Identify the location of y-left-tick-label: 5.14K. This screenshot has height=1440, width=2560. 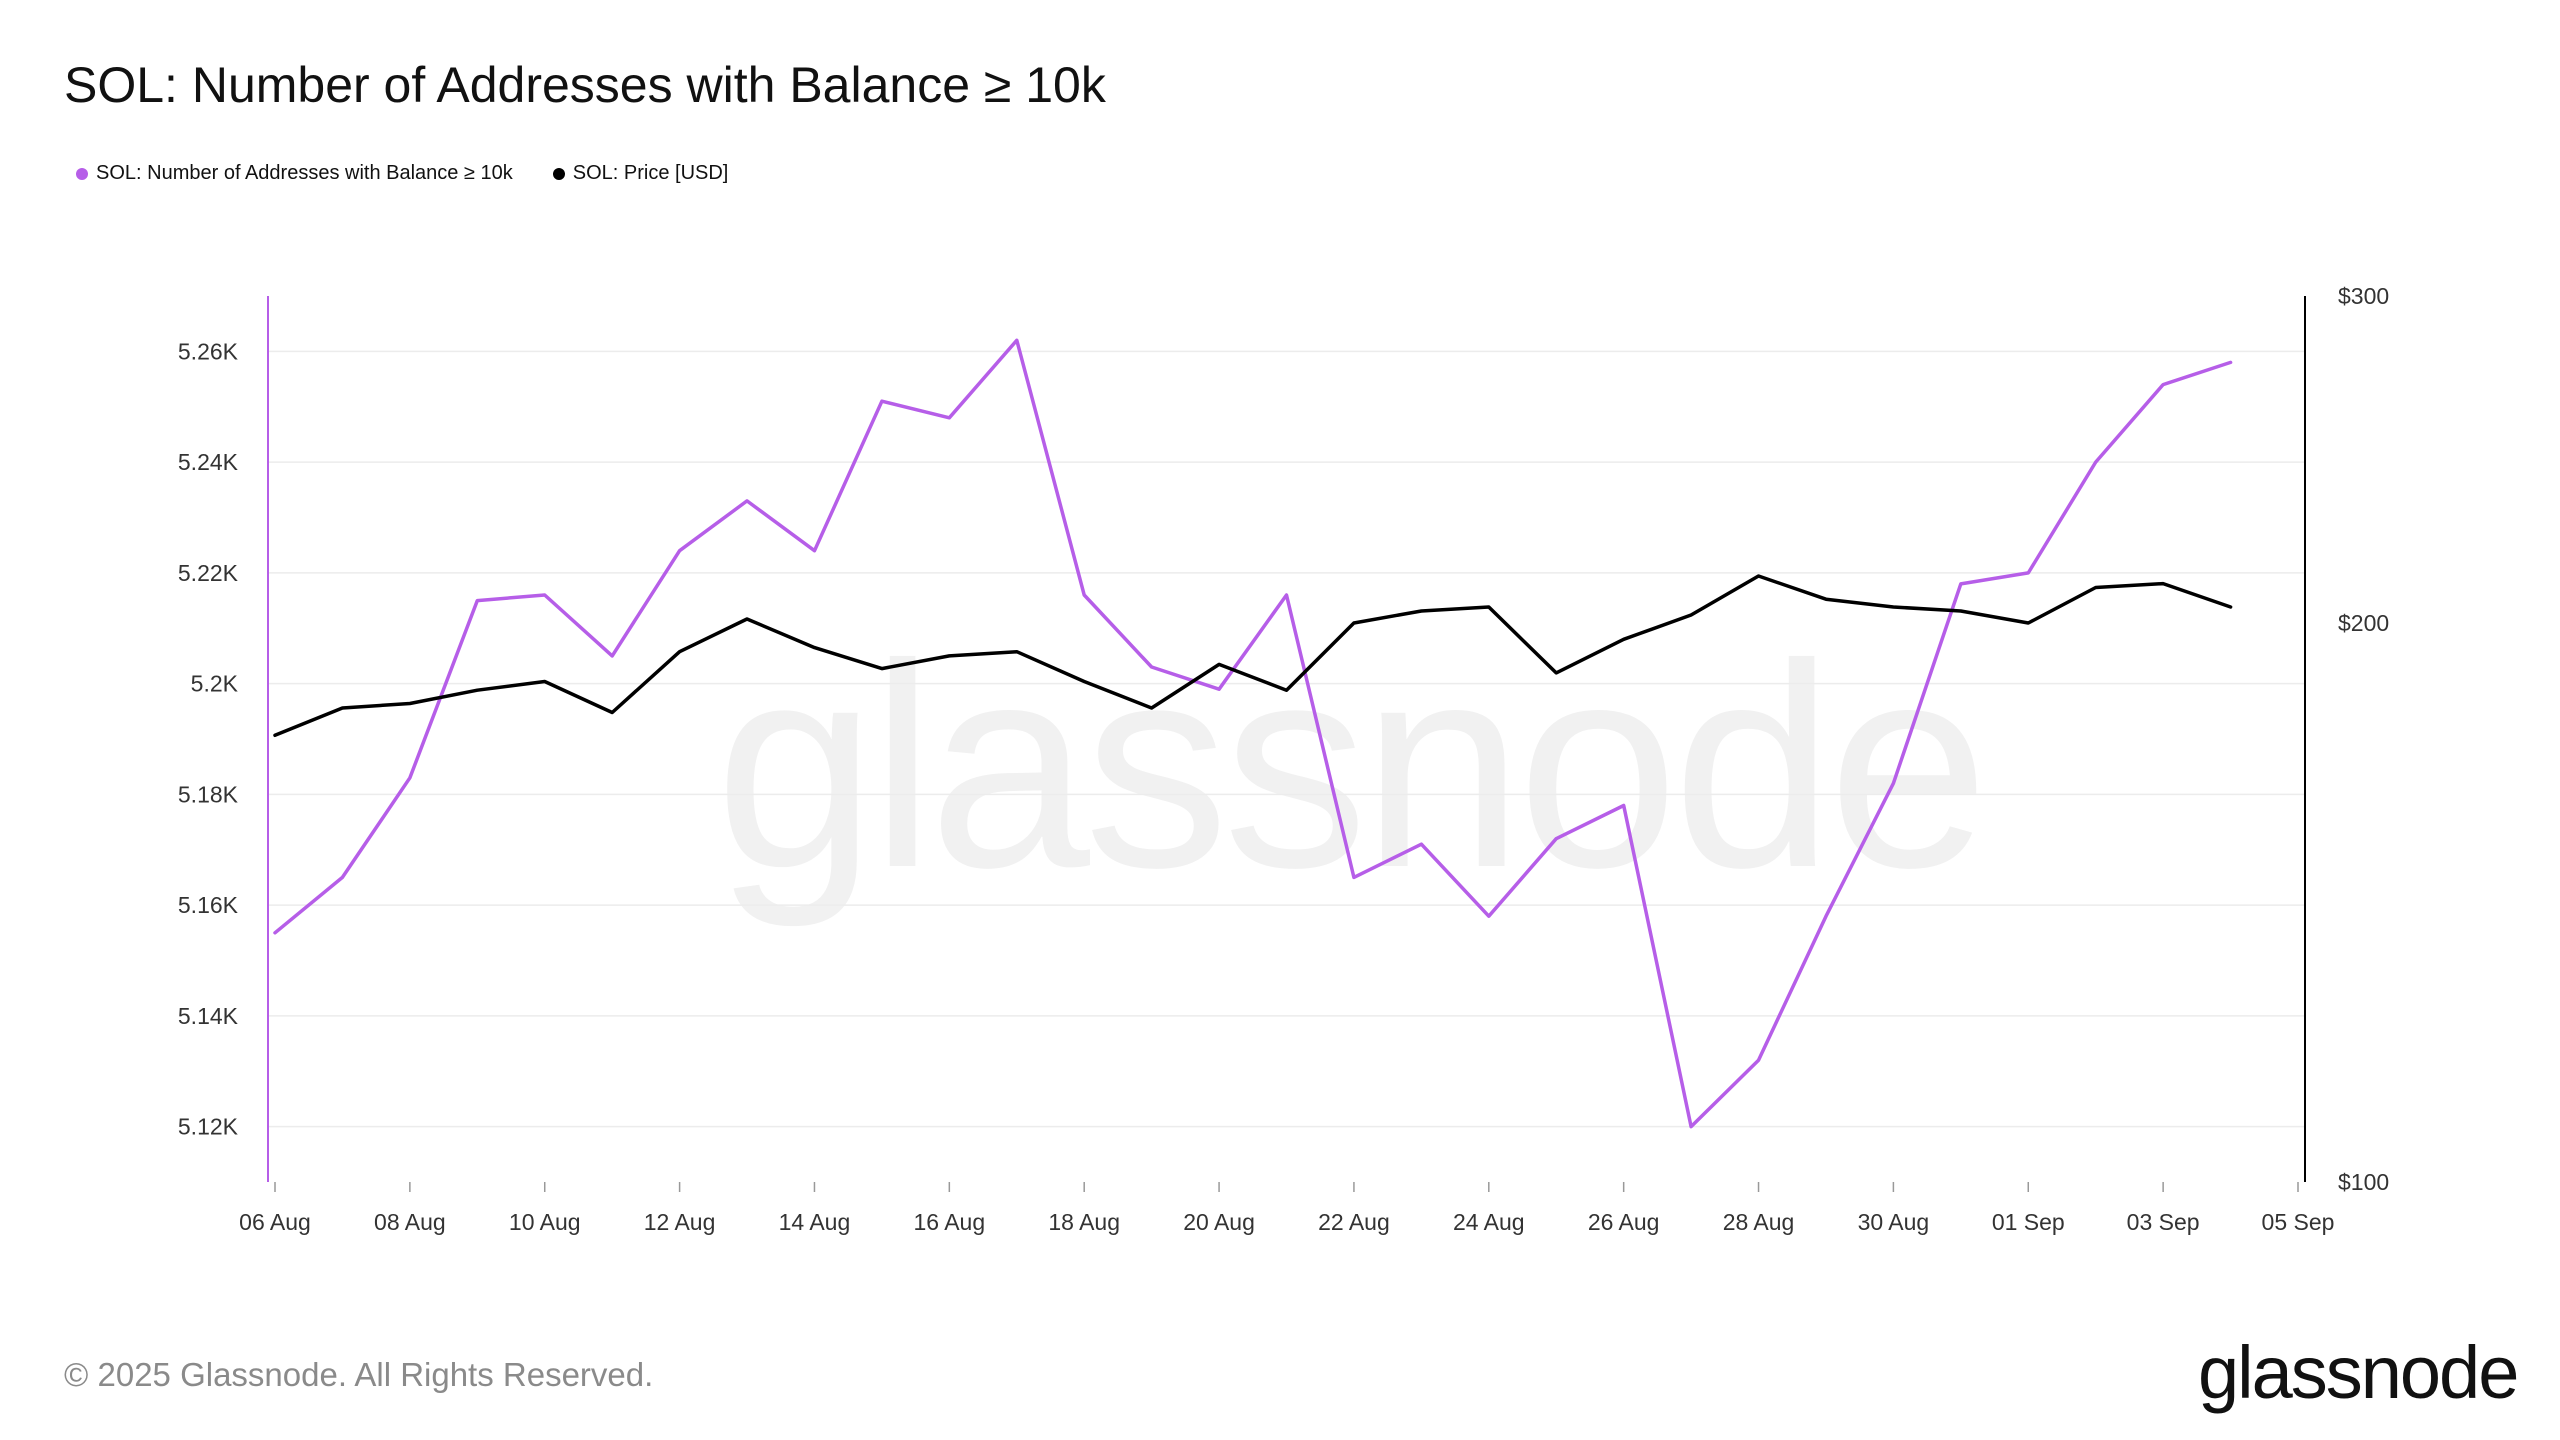
(208, 1016).